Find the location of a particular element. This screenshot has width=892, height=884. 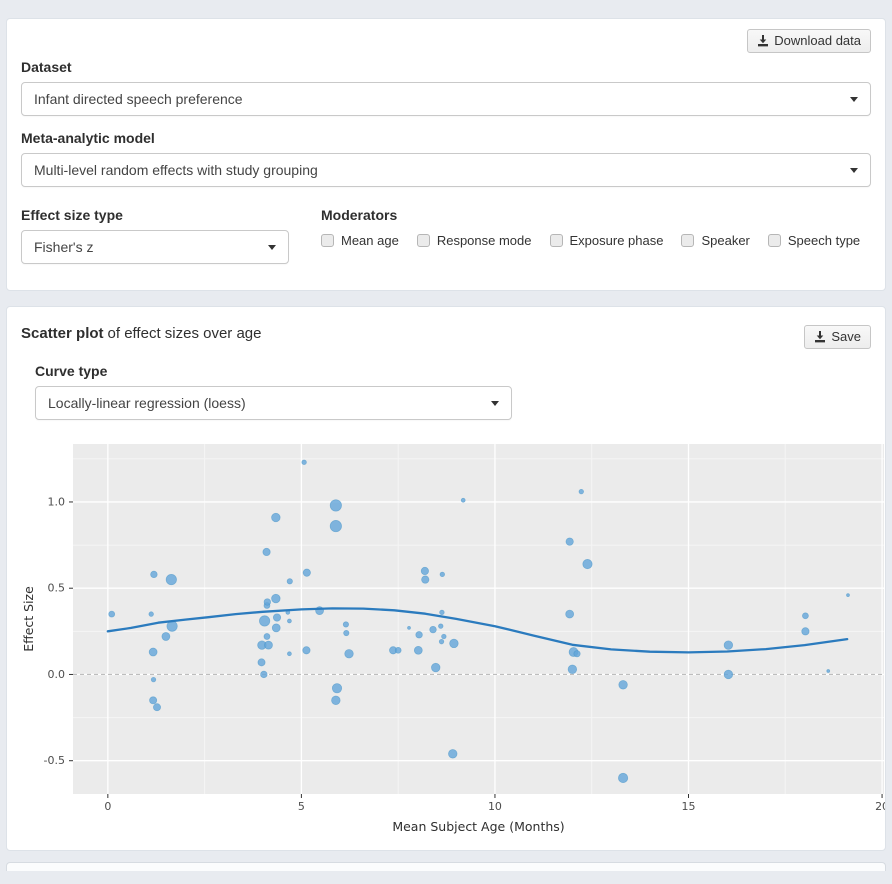

save-button: Save is located at coordinates (837, 337).